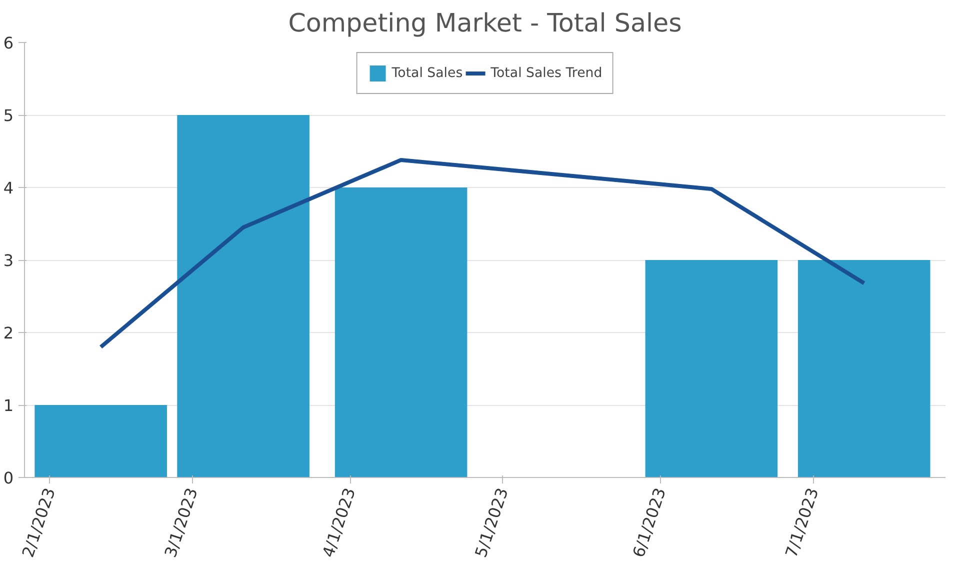 This screenshot has height=578, width=961. What do you see at coordinates (8, 43) in the screenshot?
I see `y-tick-label: 6` at bounding box center [8, 43].